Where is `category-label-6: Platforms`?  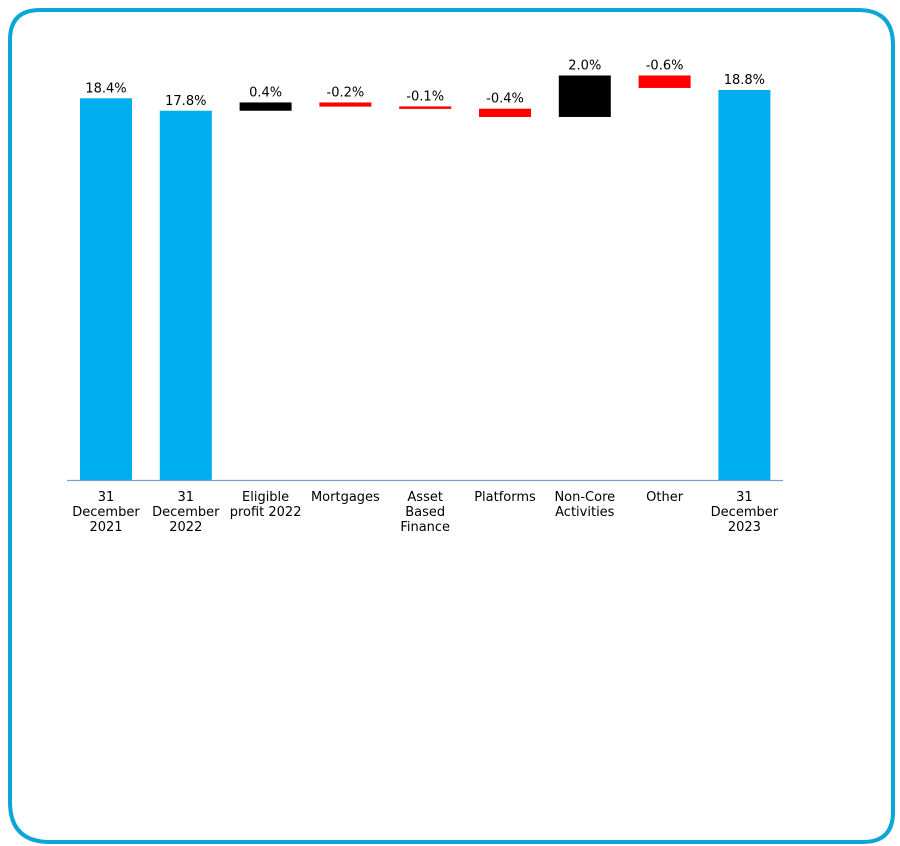 category-label-6: Platforms is located at coordinates (505, 497).